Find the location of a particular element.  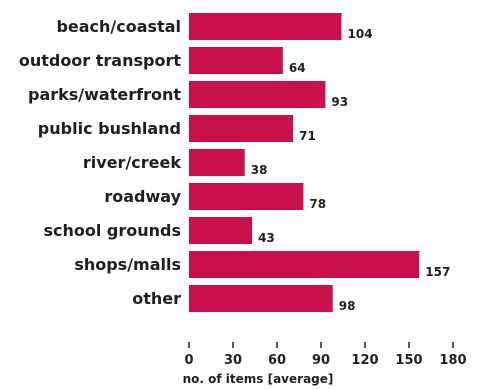

category-label-public-bushland: public bushland is located at coordinates (109, 128).